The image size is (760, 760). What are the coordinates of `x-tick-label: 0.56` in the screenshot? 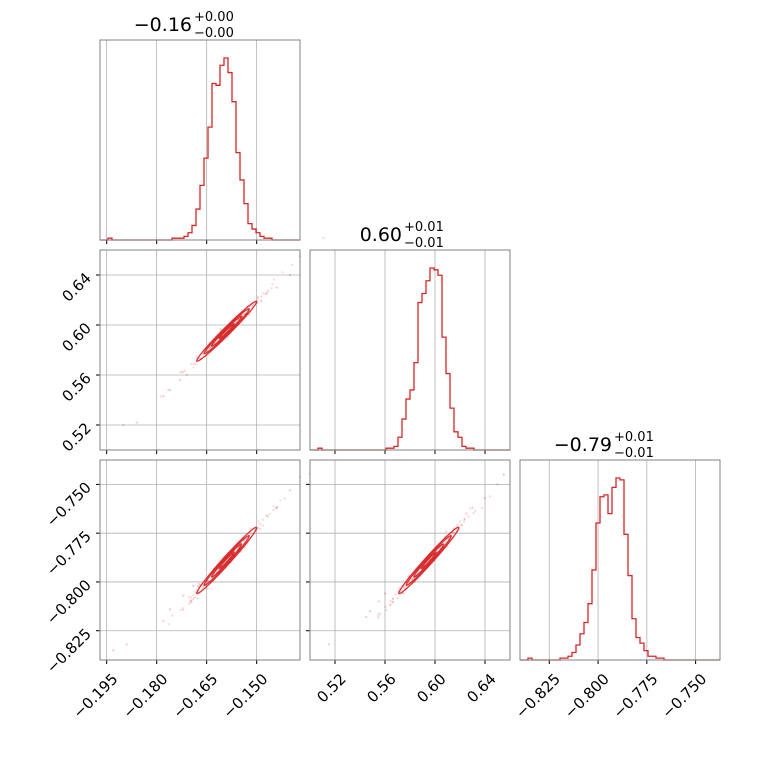 It's located at (381, 688).